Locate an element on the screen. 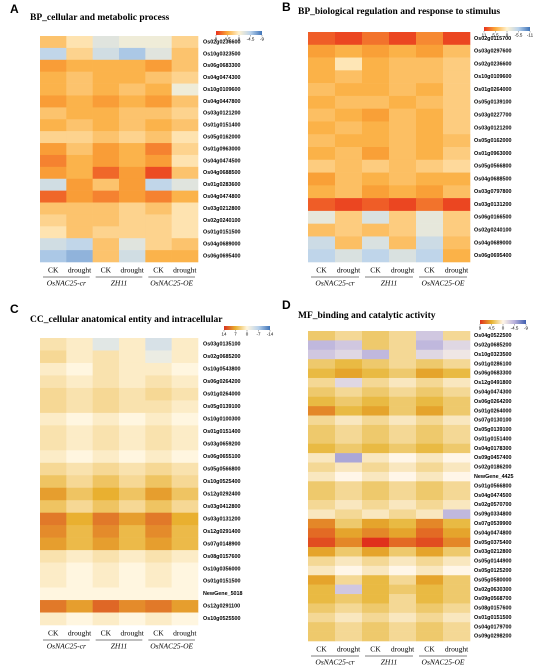  group-label: OsNAC25-cr is located at coordinates (334, 283).